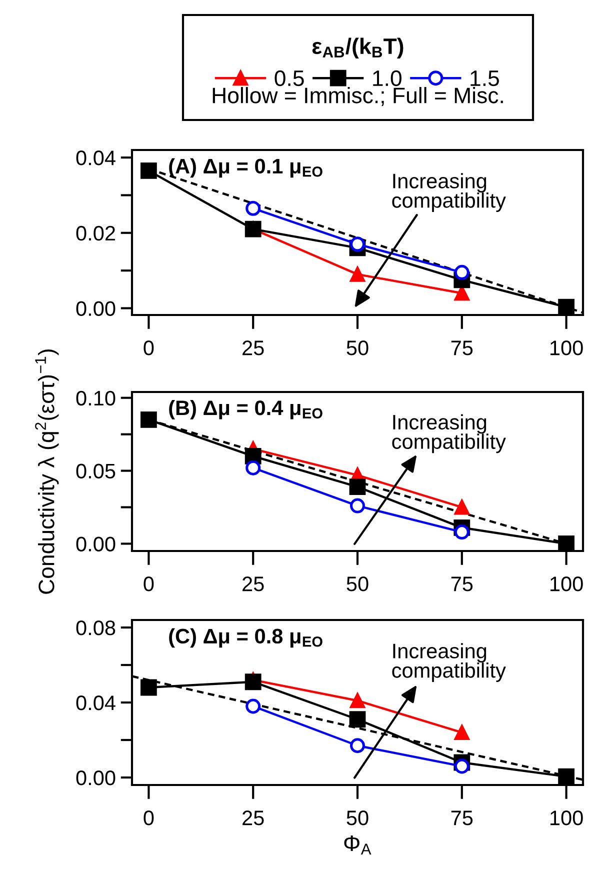 The height and width of the screenshot is (872, 591). I want to click on chart-title: (A) Δμ = 0.1 μ$_{EO}$, so click(245, 168).